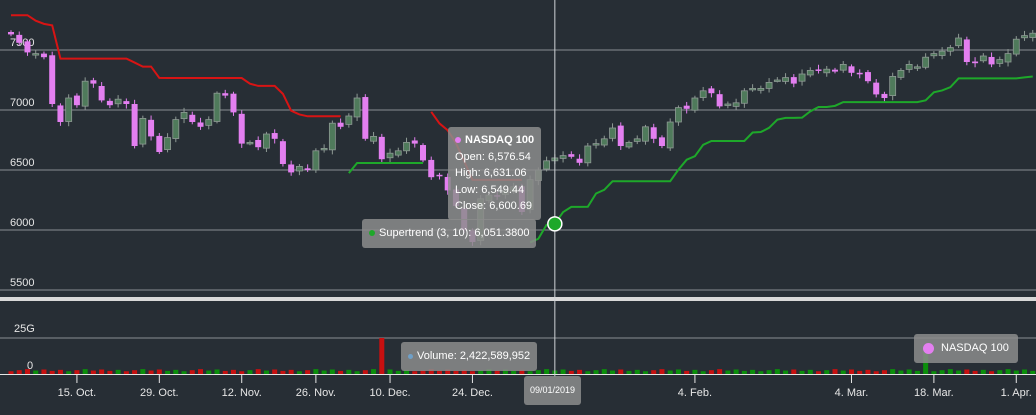  Describe the element at coordinates (22, 43) in the screenshot. I see `y-tick-label: 7500` at that location.